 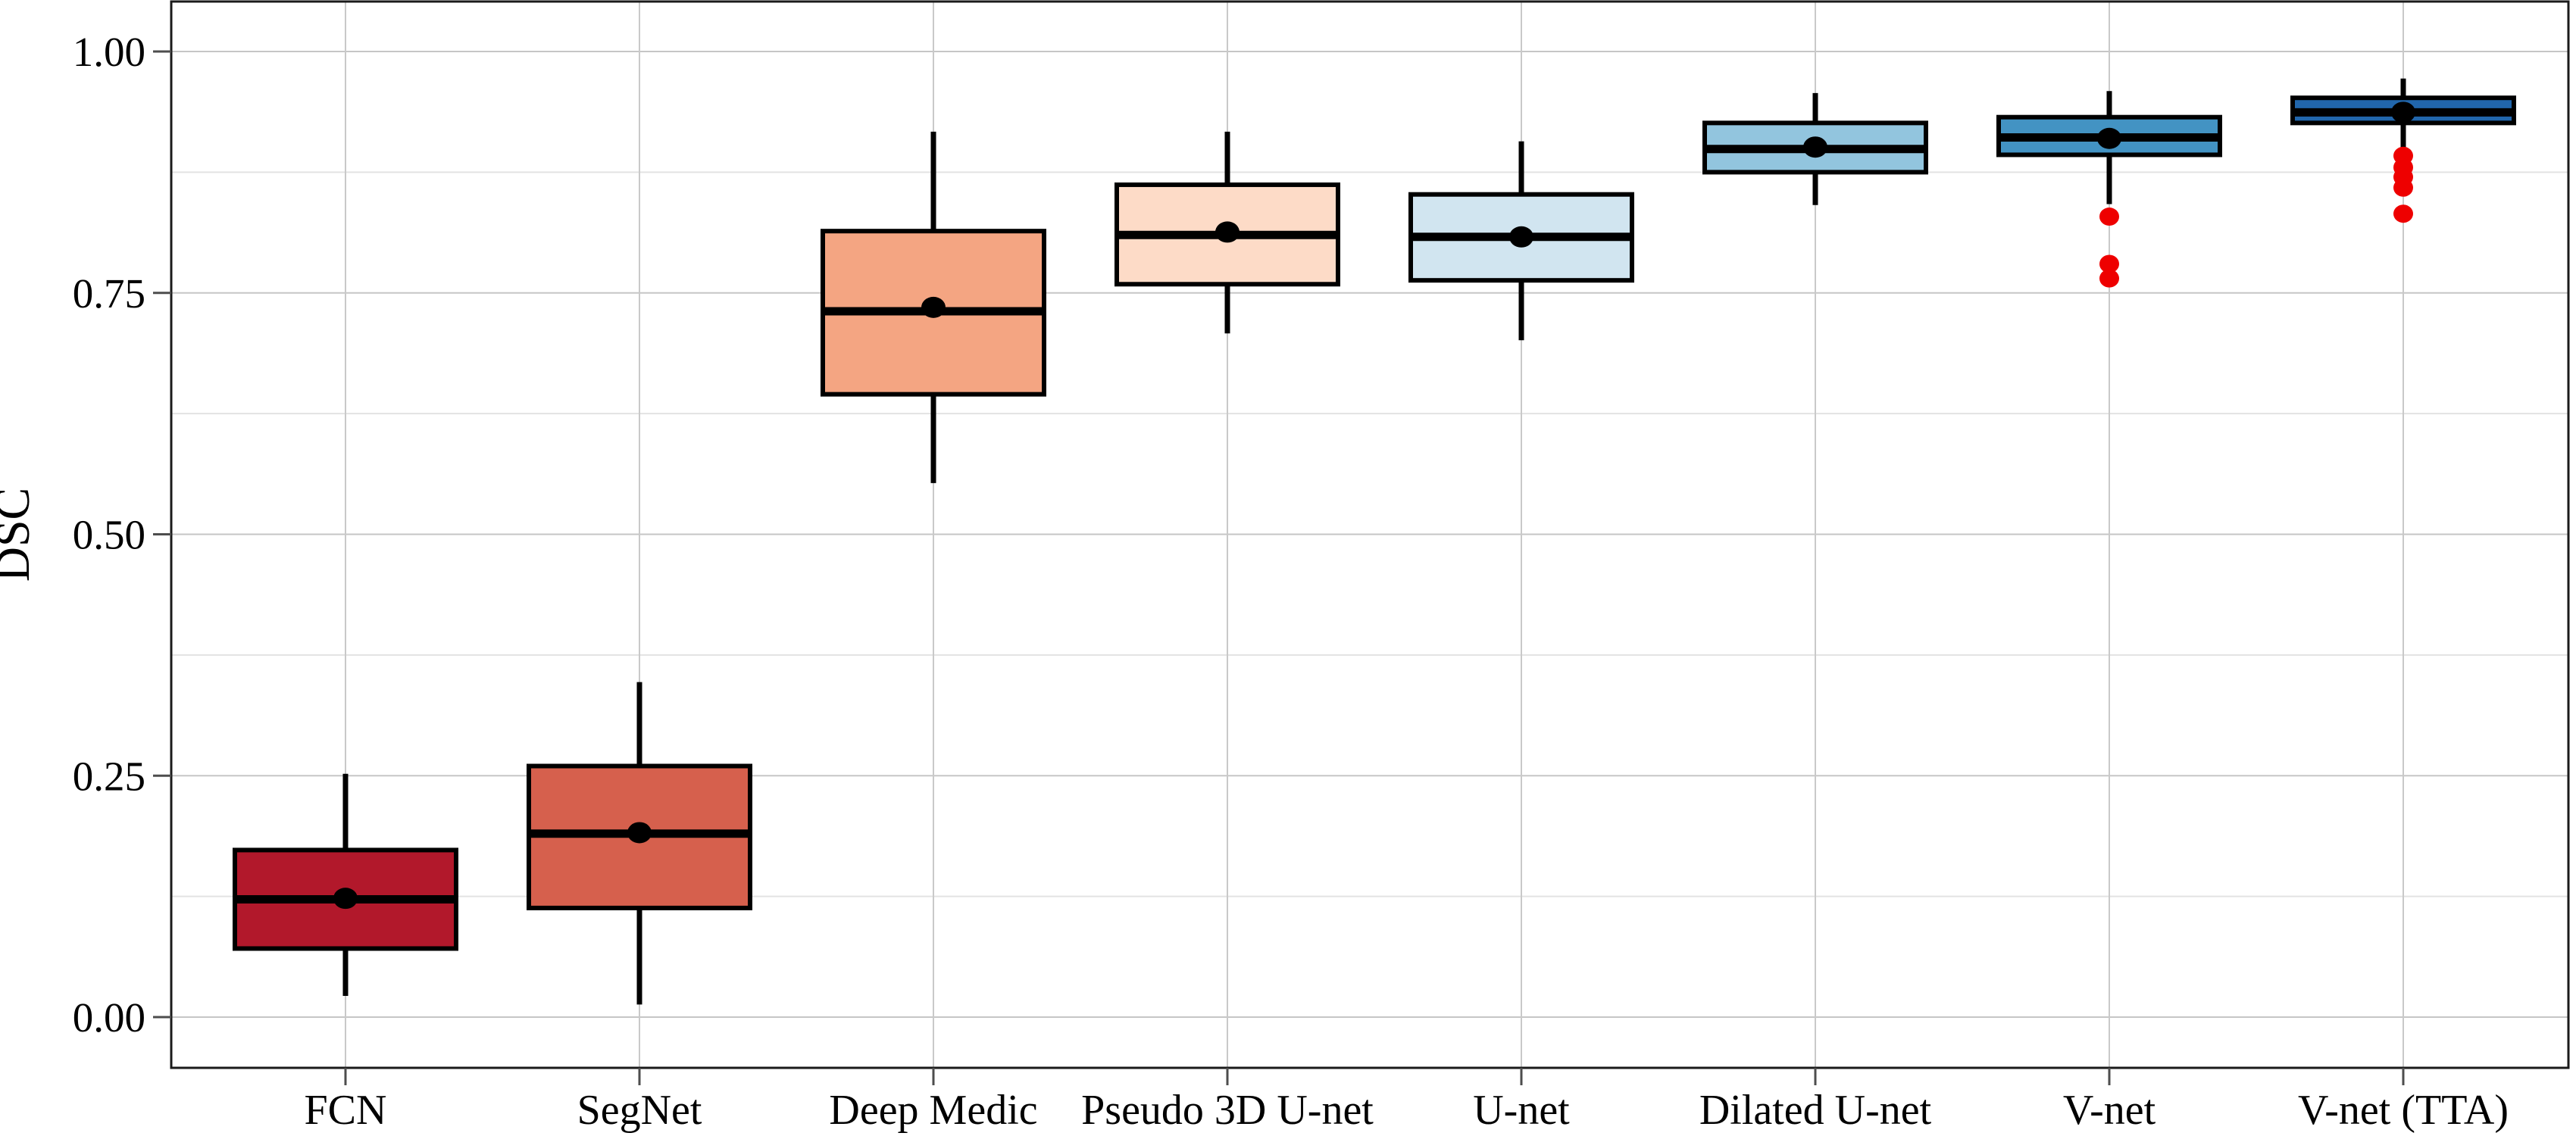 What do you see at coordinates (109, 776) in the screenshot?
I see `y-tick-label: 0.25` at bounding box center [109, 776].